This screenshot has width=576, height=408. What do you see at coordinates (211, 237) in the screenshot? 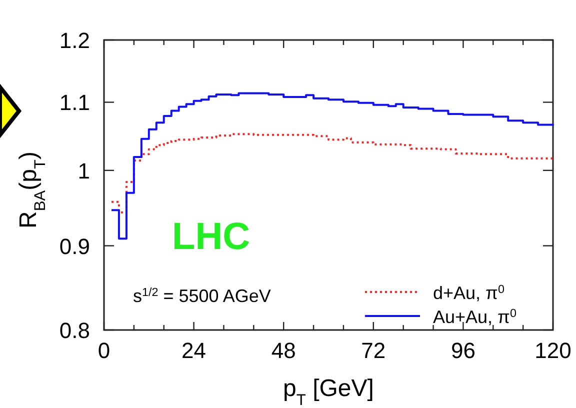
I see `annotation: LHC` at bounding box center [211, 237].